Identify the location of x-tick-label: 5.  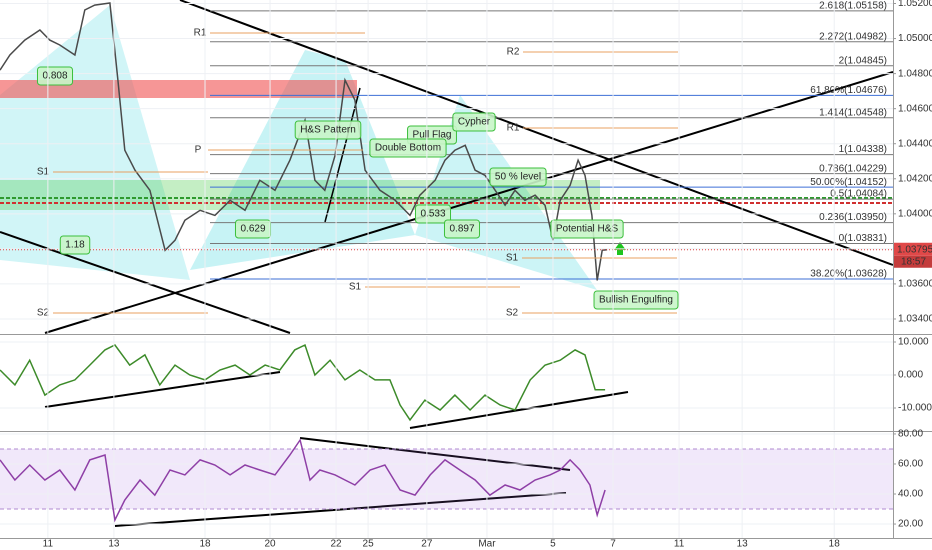
(553, 544).